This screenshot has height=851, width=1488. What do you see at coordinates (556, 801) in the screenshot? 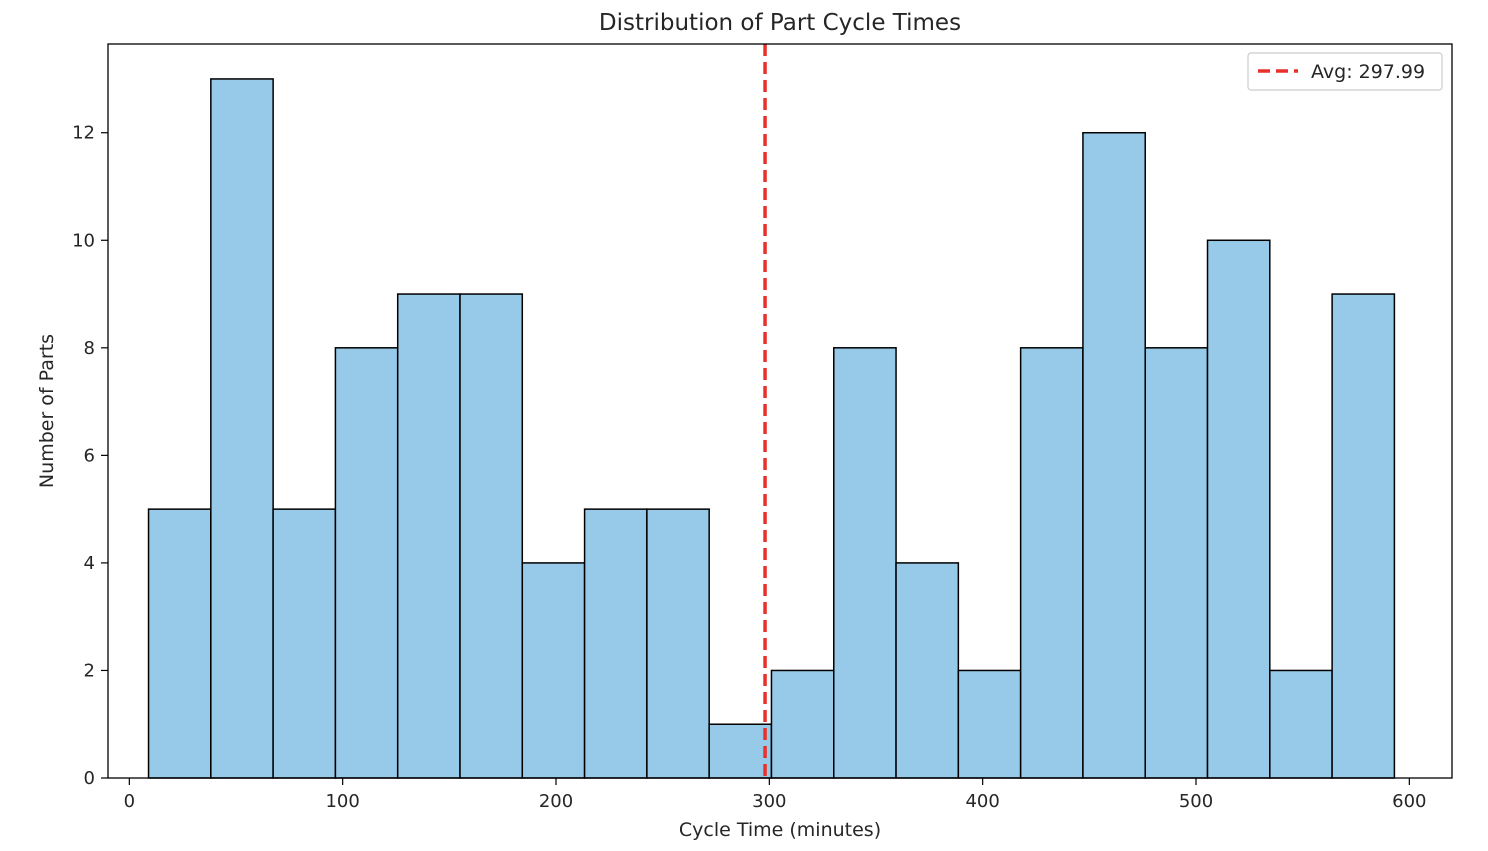
I see `x-tick-label: 200` at bounding box center [556, 801].